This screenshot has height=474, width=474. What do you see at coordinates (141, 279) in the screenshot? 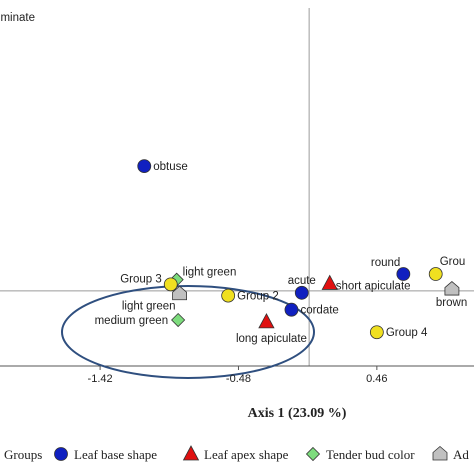
I see `point-label: Group 3` at bounding box center [141, 279].